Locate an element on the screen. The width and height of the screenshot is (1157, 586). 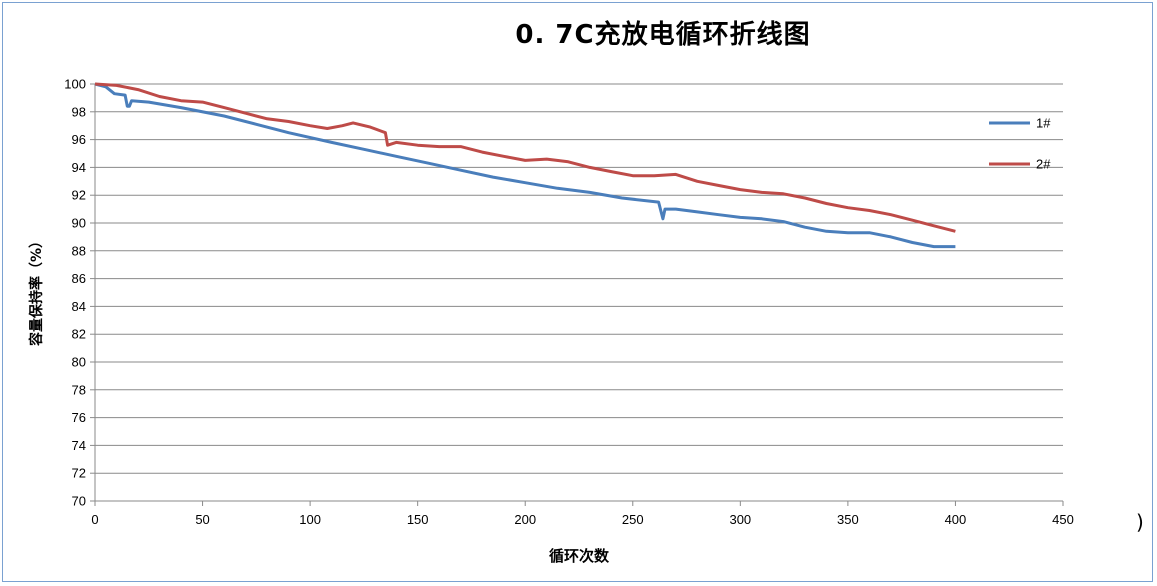
y-tick-labels: 70 72 74 76 78 80 82 84 86 88 90 92 94 96 98 100 is located at coordinates (75, 293).